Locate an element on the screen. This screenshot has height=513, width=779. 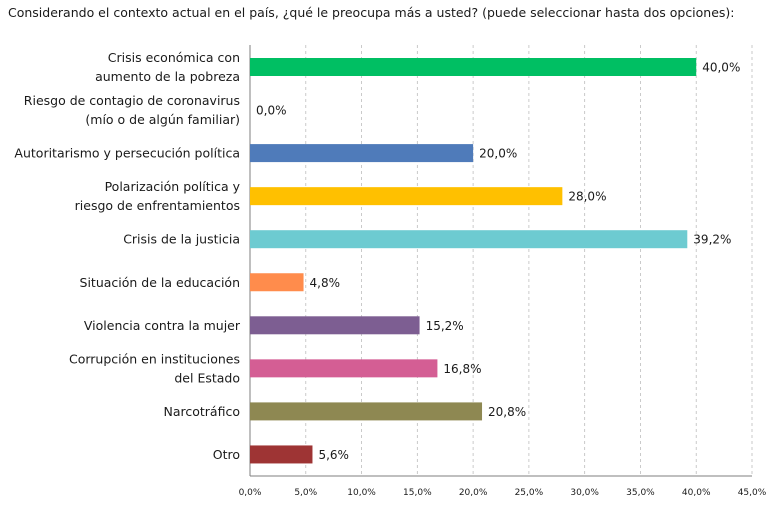
data-label: 15,2% is located at coordinates (445, 326).